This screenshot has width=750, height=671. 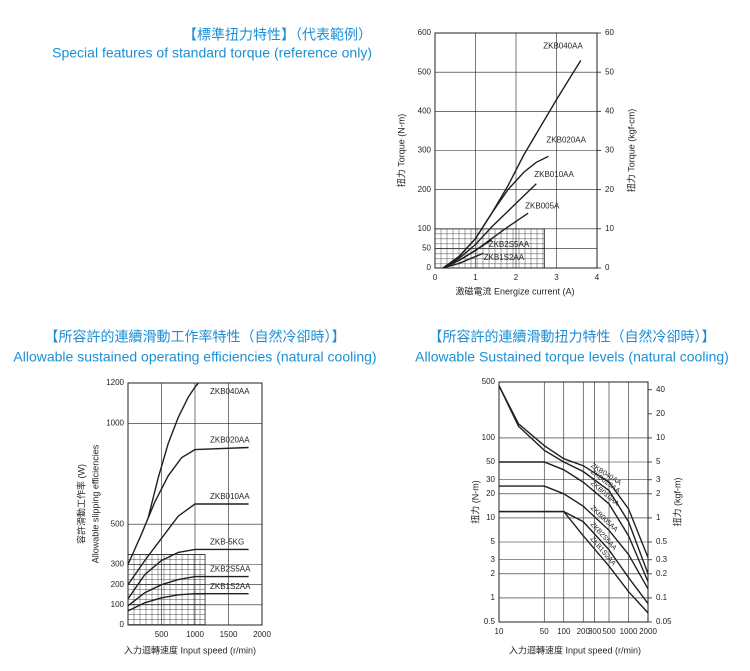 What do you see at coordinates (490, 621) in the screenshot?
I see `y-tick-label: 0.5` at bounding box center [490, 621].